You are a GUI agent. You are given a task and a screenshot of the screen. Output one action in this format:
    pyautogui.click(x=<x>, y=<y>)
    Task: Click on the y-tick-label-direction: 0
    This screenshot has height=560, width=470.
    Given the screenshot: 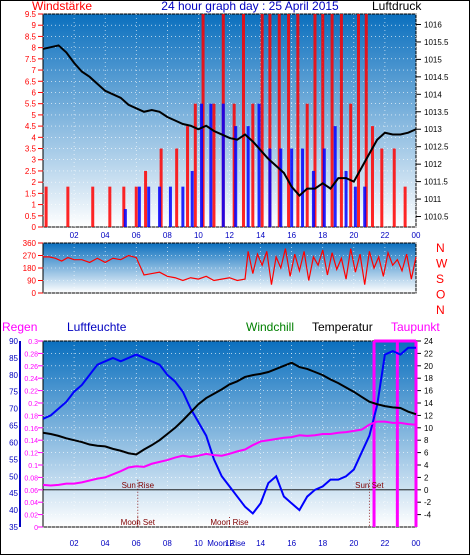 What is the action you would take?
    pyautogui.click(x=34, y=293)
    